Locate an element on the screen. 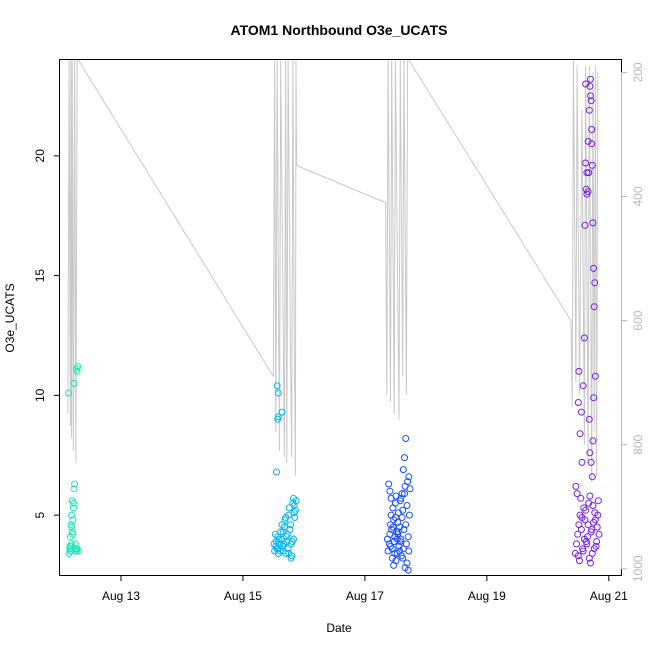 This screenshot has height=650, width=650. x-axis-label: Date is located at coordinates (339, 628).